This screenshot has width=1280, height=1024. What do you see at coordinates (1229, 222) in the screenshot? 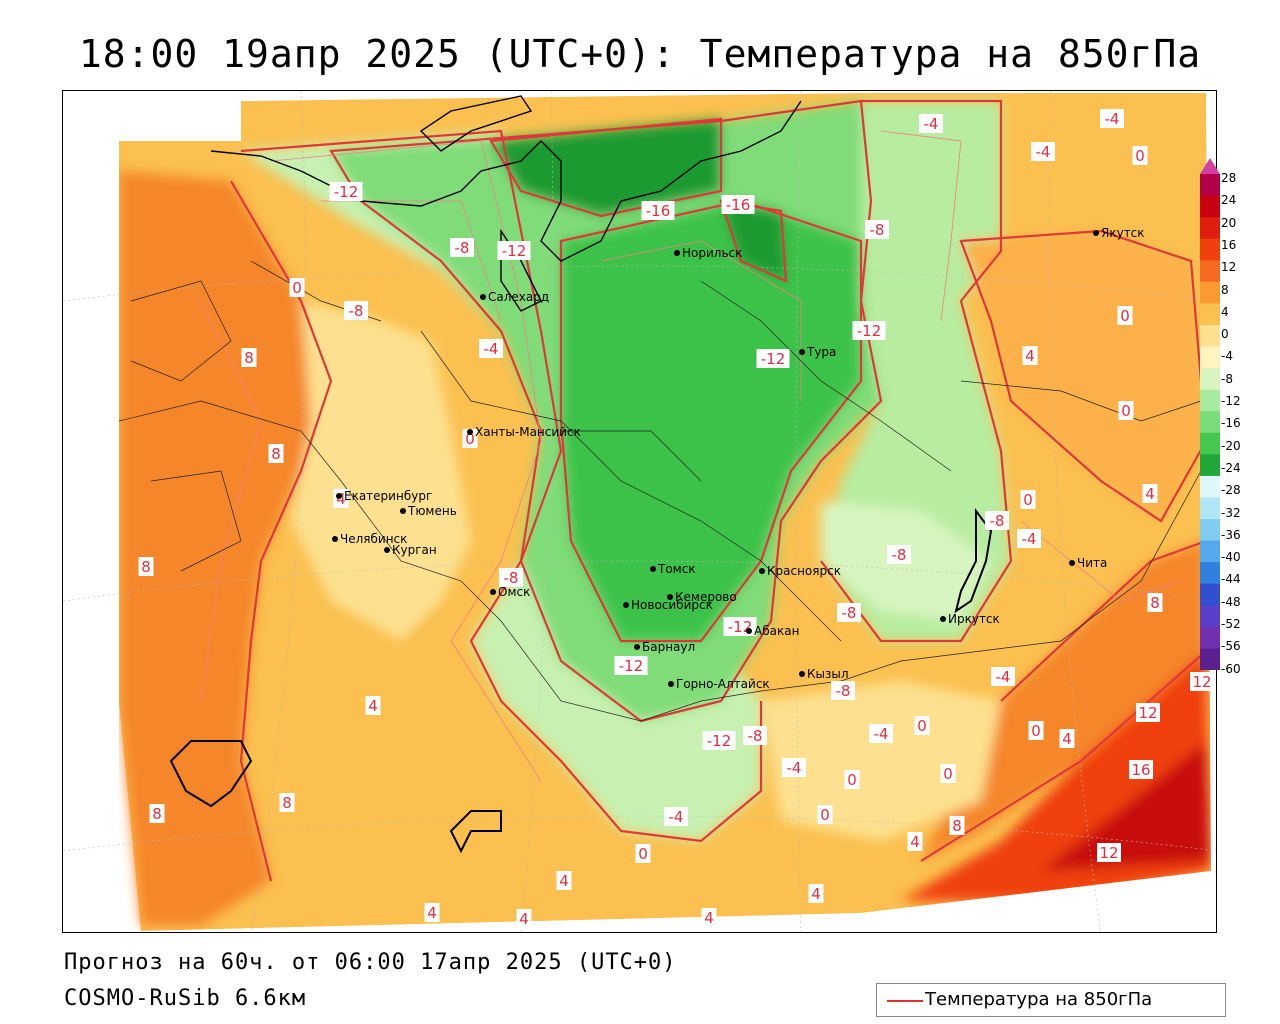
I see `colorbar-tick-label: 20` at bounding box center [1229, 222].